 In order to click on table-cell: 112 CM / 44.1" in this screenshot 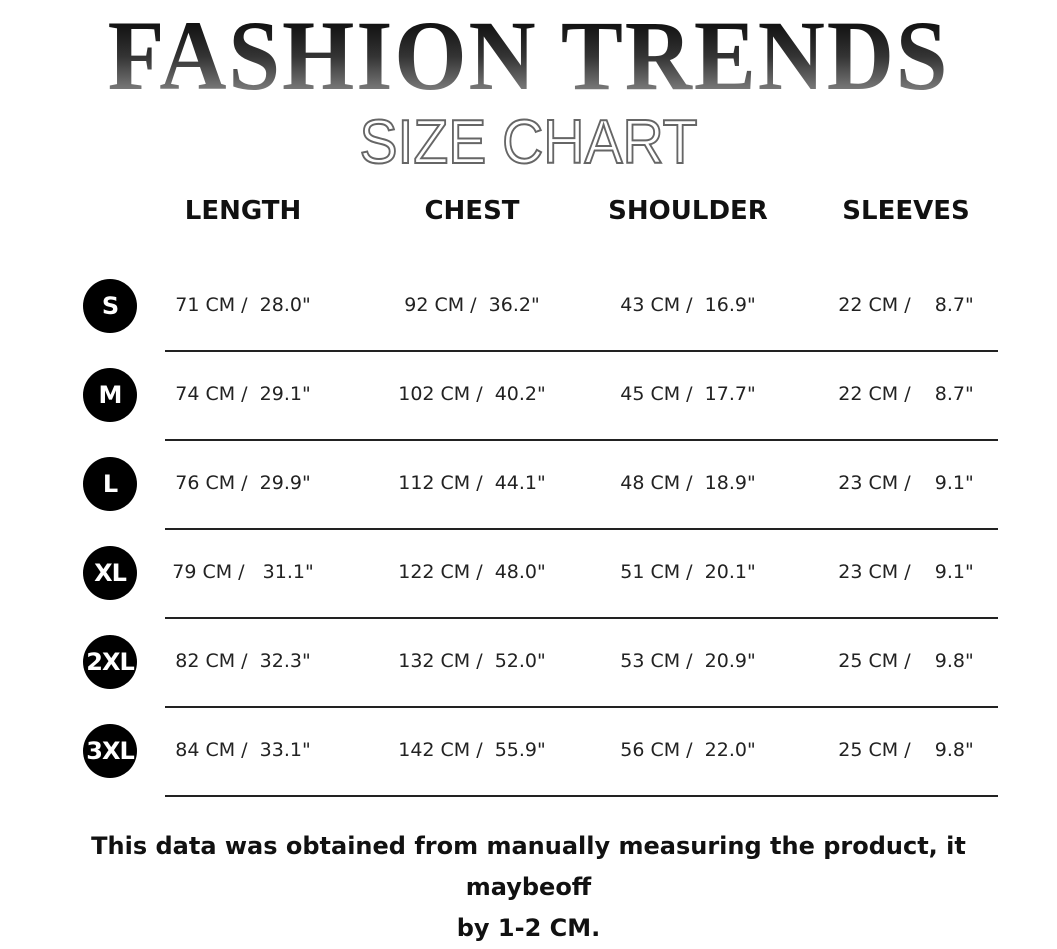, I will do `click(472, 483)`.